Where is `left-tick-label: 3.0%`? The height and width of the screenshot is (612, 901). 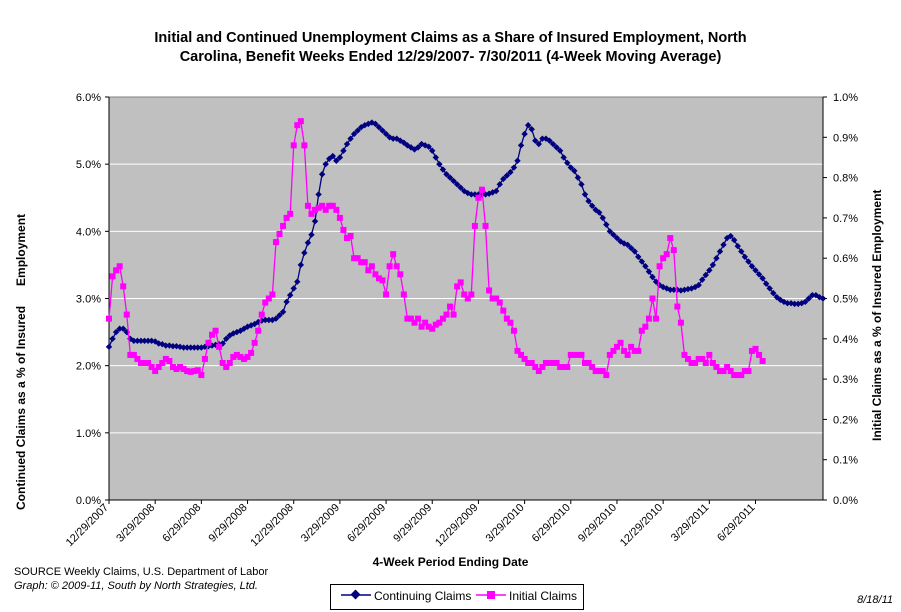 left-tick-label: 3.0% is located at coordinates (88, 300).